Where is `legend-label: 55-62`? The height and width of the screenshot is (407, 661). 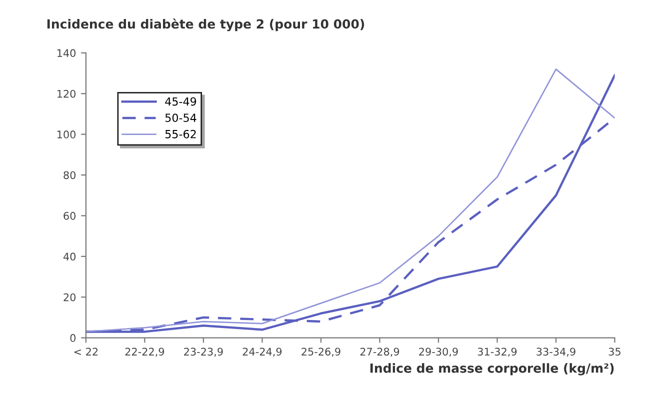
legend-label: 55-62 is located at coordinates (180, 134).